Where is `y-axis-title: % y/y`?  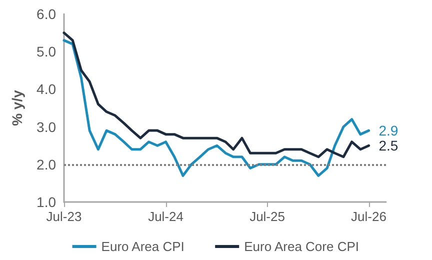
y-axis-title: % y/y is located at coordinates (17, 108).